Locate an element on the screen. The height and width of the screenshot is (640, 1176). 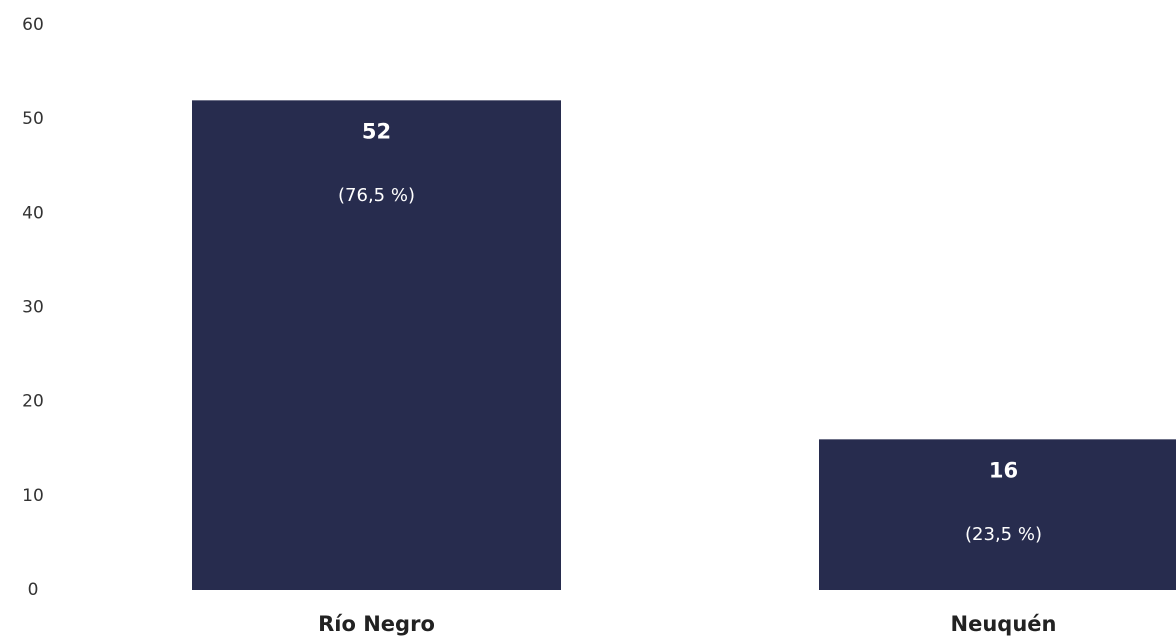
x-category-label: Río Negro is located at coordinates (376, 624).